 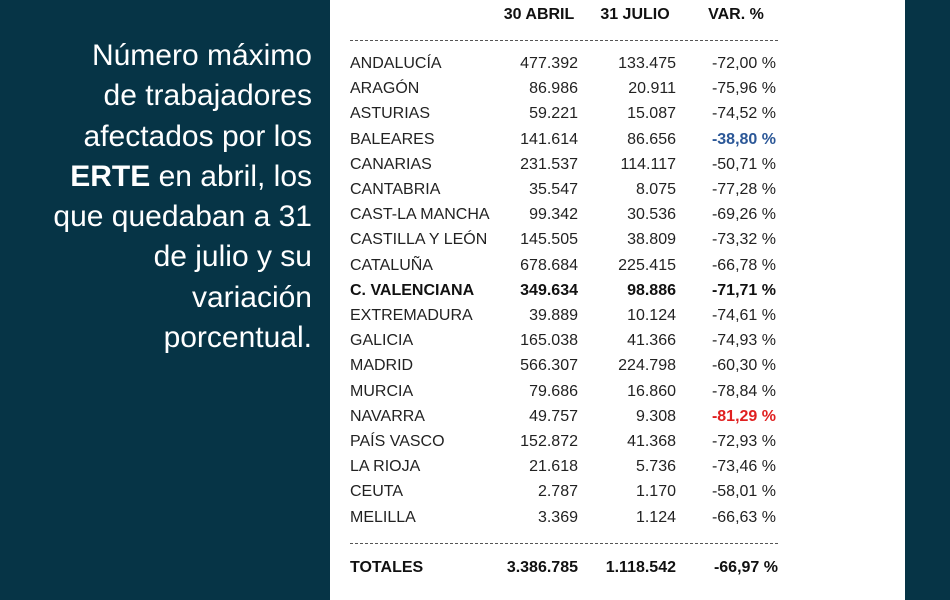 What do you see at coordinates (743, 517) in the screenshot?
I see `table-cell: -66,63 %` at bounding box center [743, 517].